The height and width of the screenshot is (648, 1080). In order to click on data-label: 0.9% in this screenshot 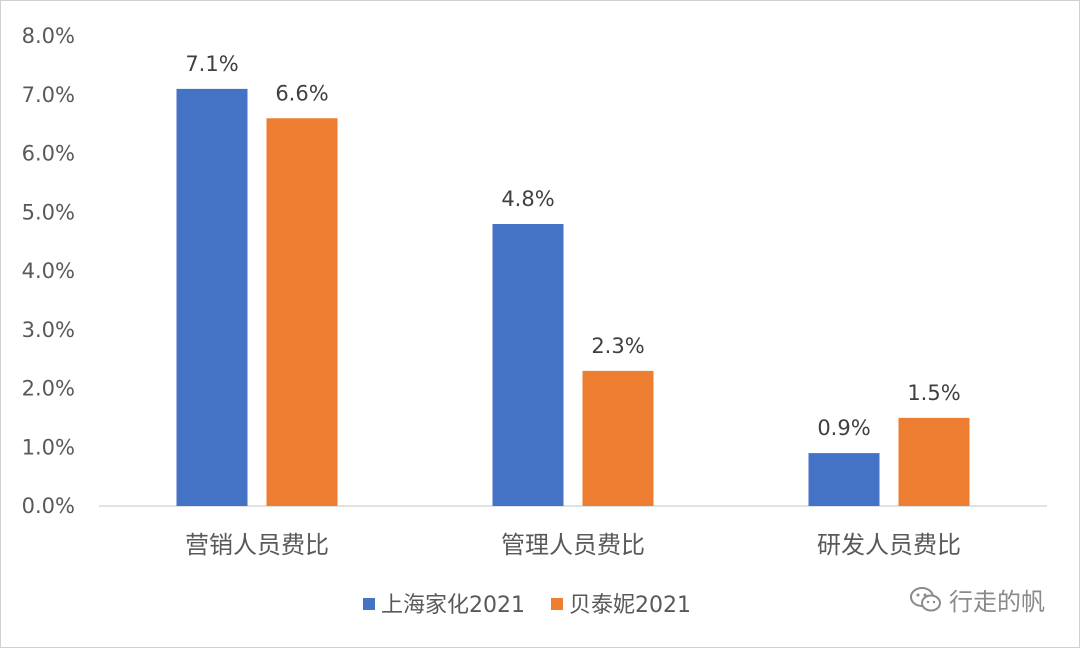, I will do `click(843, 428)`.